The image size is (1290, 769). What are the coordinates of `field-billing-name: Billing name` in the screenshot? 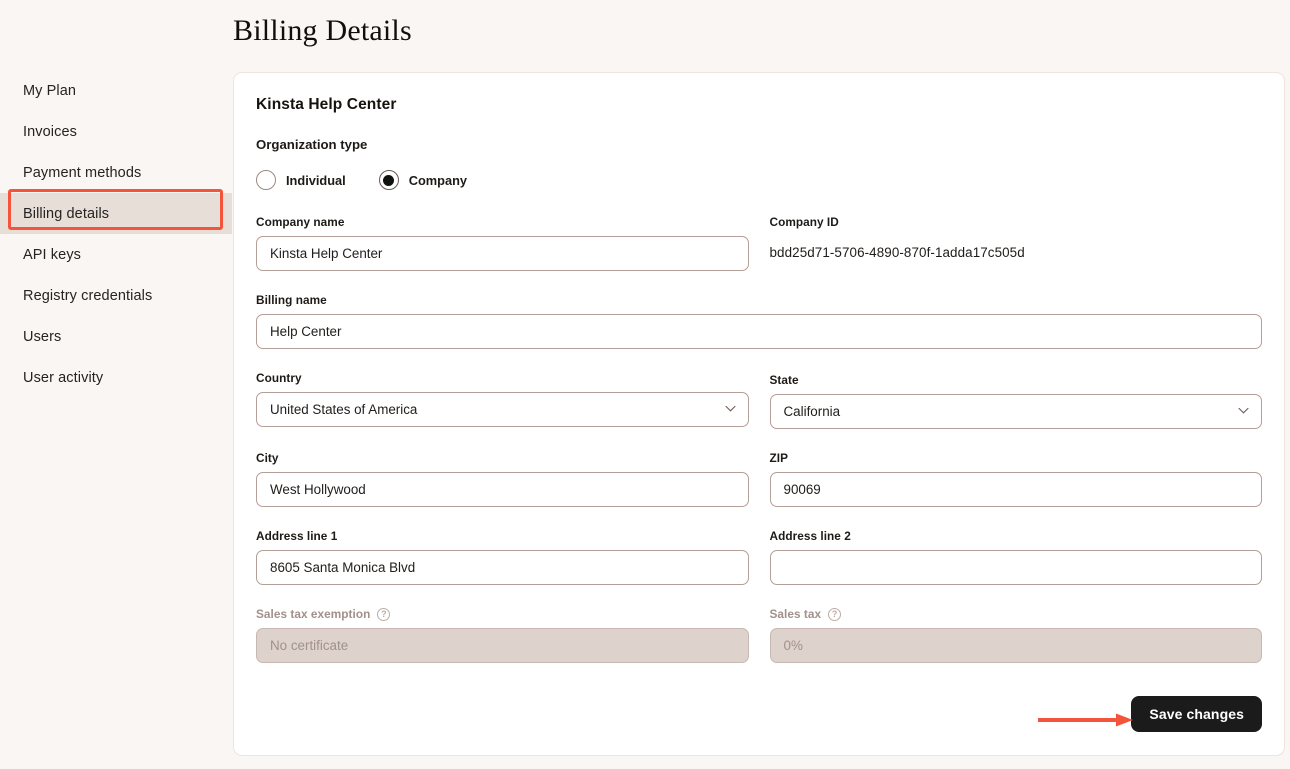 It's located at (759, 321).